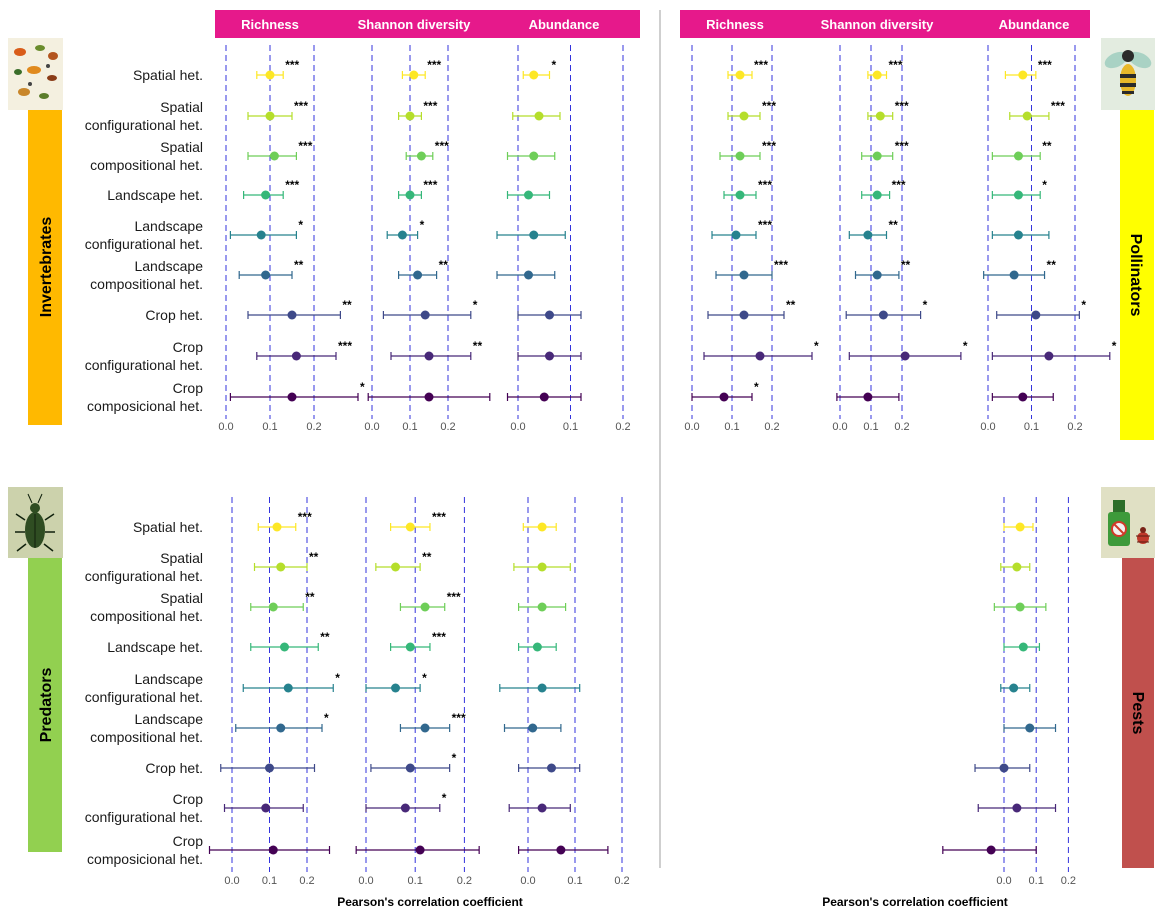 The height and width of the screenshot is (911, 1169). What do you see at coordinates (168, 719) in the screenshot?
I see `row-label-bottom-5: Landscape` at bounding box center [168, 719].